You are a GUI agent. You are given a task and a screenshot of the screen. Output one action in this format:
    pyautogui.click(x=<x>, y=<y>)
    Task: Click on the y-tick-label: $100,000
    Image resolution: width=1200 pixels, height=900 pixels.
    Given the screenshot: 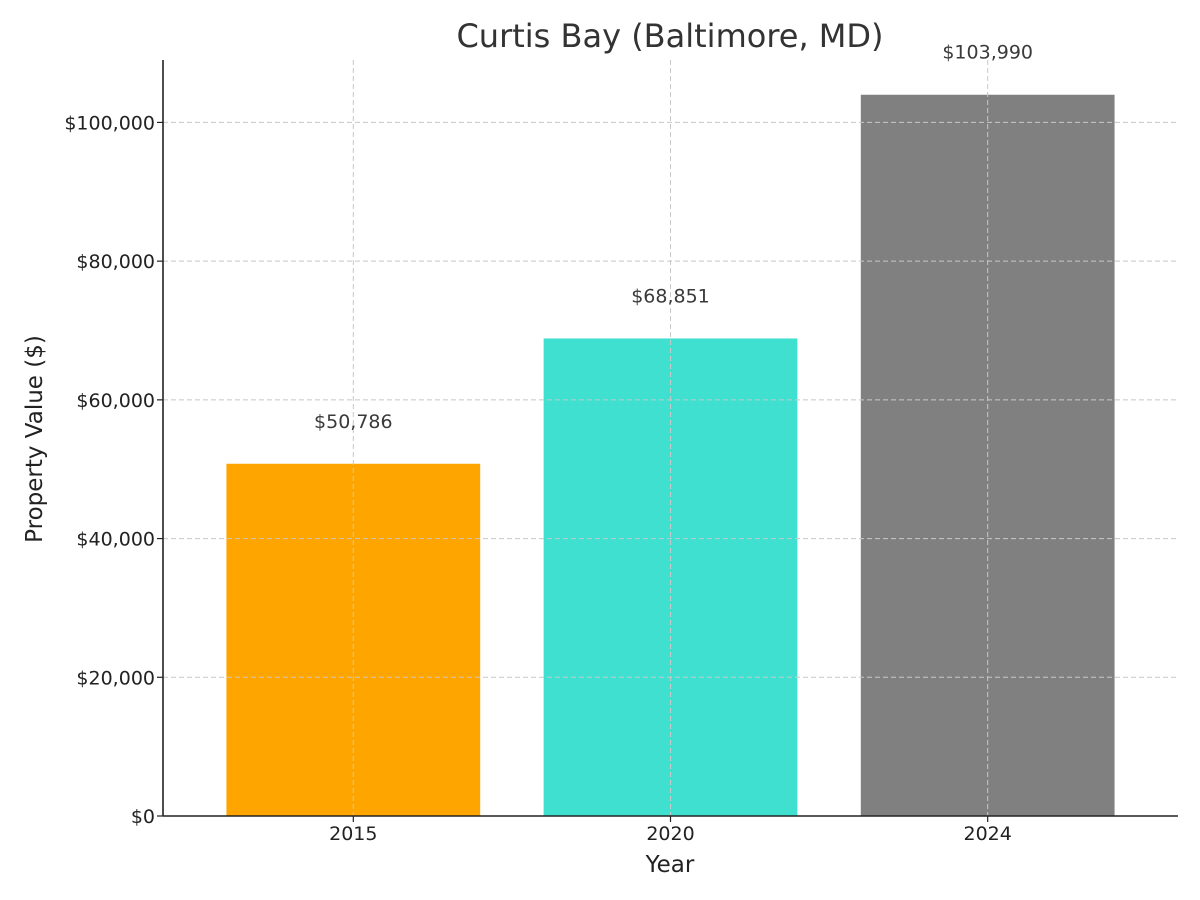 What is the action you would take?
    pyautogui.click(x=109, y=123)
    